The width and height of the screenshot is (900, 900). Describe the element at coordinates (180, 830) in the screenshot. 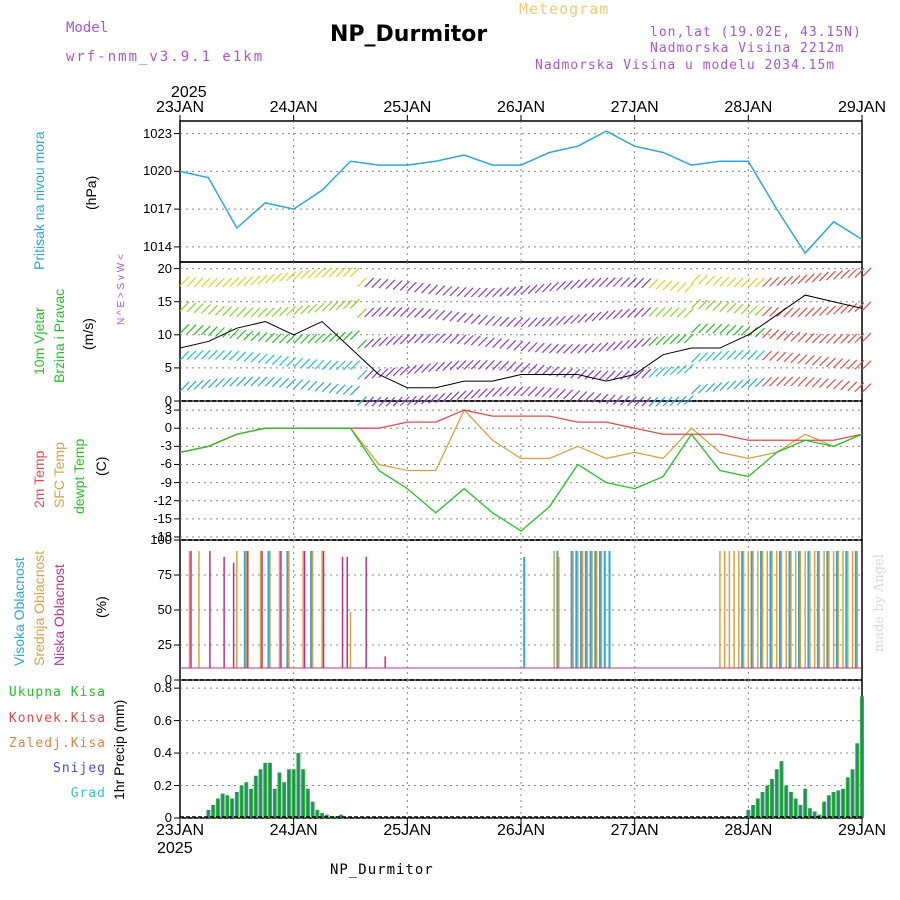

I see `date-label: 23JAN` at that location.